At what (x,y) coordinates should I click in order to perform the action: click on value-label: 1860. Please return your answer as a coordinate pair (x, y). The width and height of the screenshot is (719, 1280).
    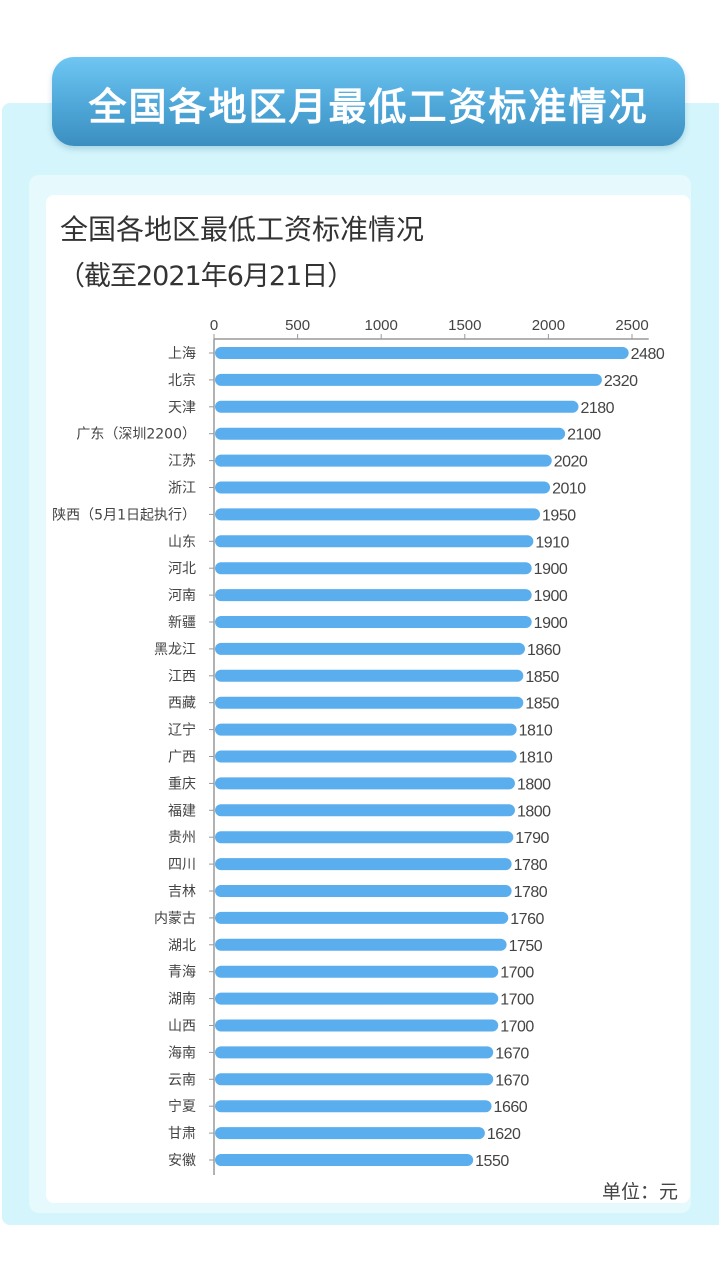
    Looking at the image, I should click on (544, 650).